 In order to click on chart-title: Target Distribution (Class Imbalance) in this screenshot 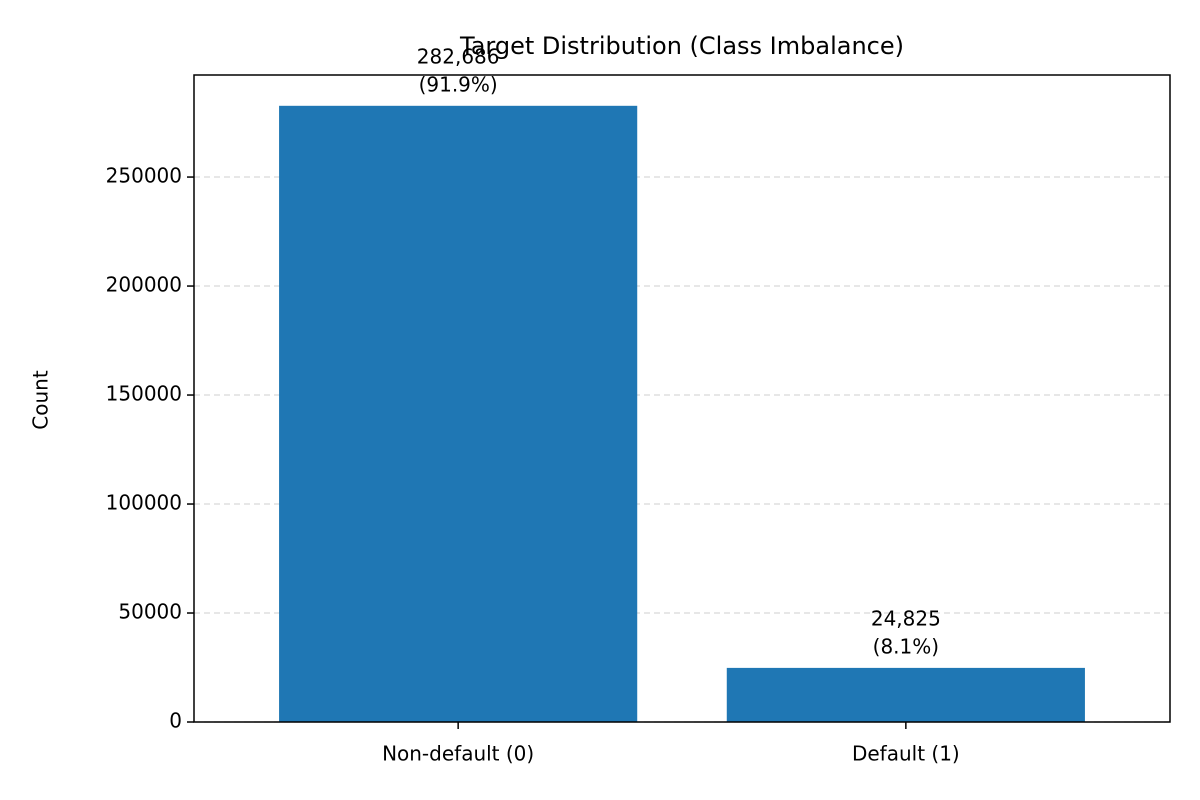, I will do `click(681, 46)`.